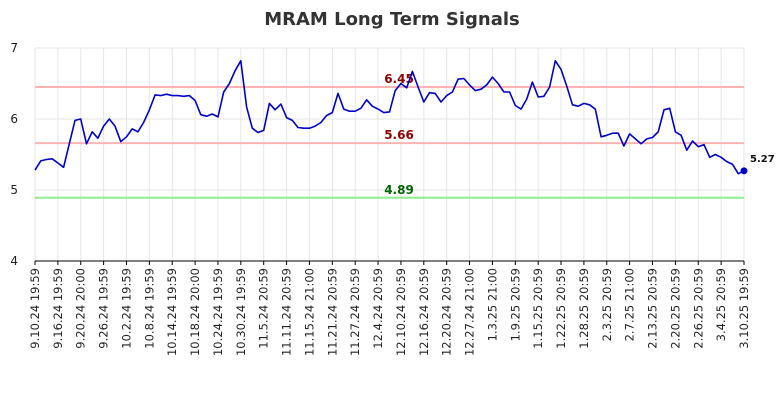 The width and height of the screenshot is (784, 400). What do you see at coordinates (81, 308) in the screenshot?
I see `x-tick-label: 9.20.24 20:00` at bounding box center [81, 308].